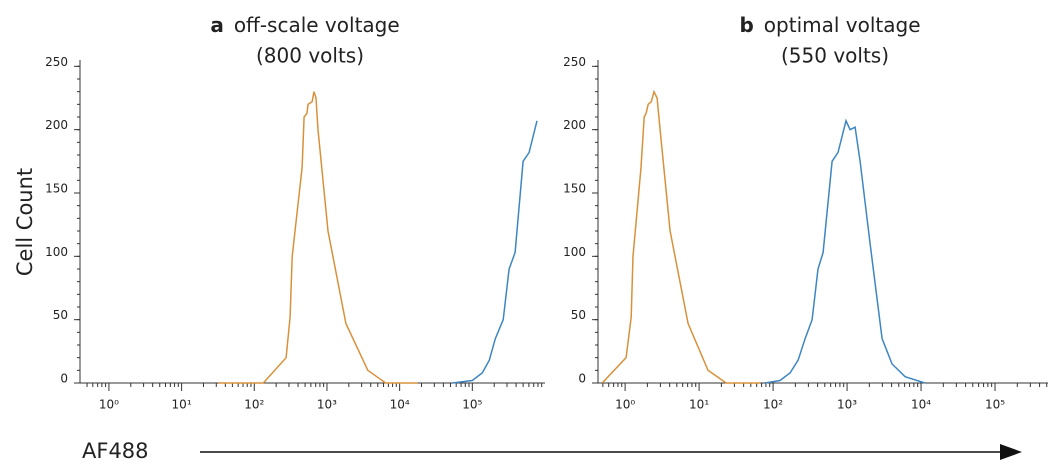 The height and width of the screenshot is (466, 1053). What do you see at coordinates (746, 25) in the screenshot?
I see `panel-letter: b` at bounding box center [746, 25].